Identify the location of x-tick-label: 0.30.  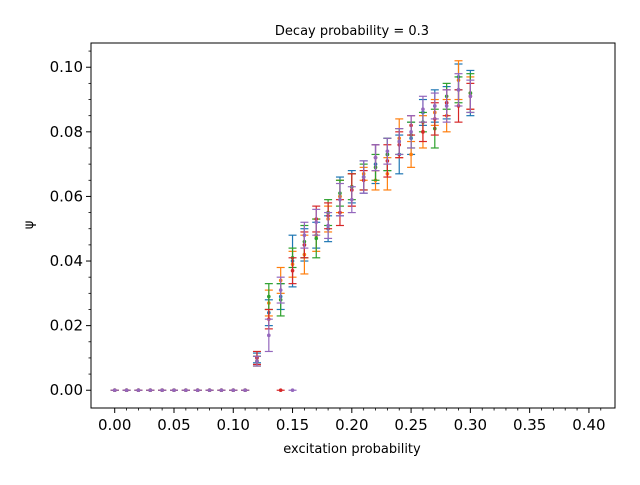
(470, 425).